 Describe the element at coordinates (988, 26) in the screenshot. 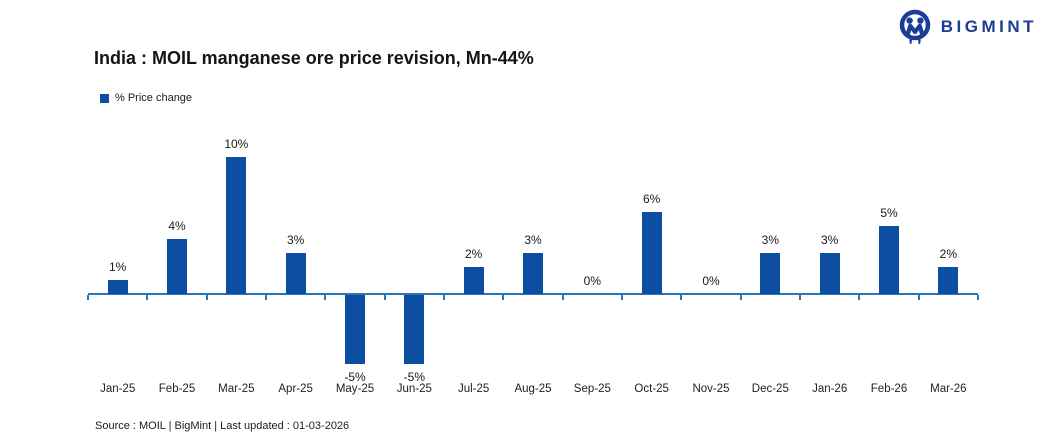

I see `bigmint-logo-text: BIGMINT` at that location.